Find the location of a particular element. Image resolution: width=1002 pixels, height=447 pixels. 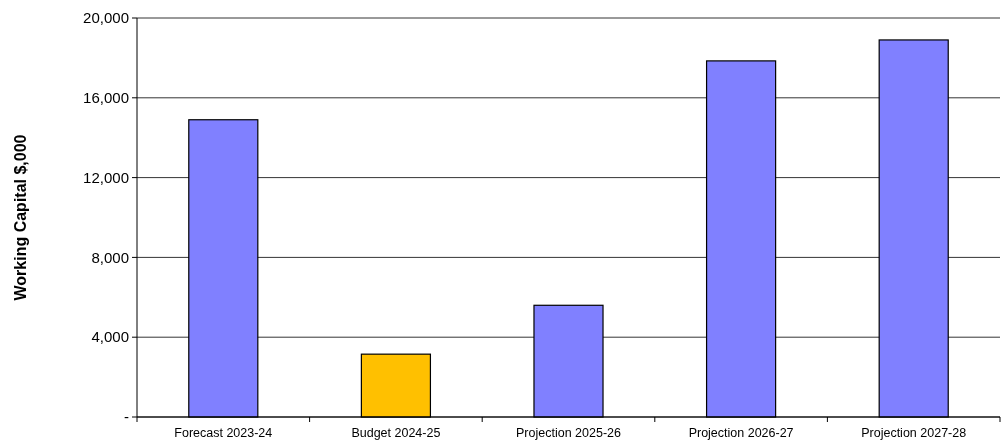

x-tick-label: Budget 2024-25 is located at coordinates (396, 433).